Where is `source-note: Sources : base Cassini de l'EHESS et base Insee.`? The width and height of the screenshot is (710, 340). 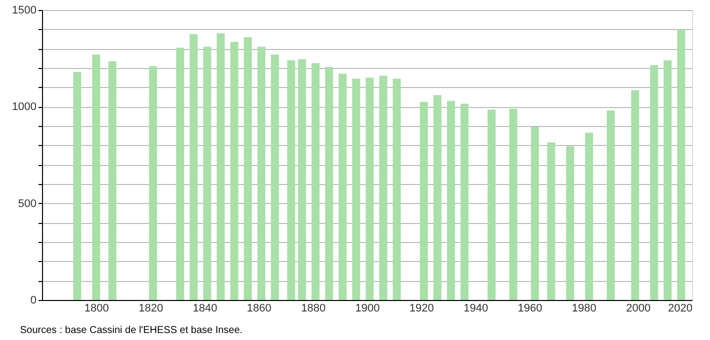
source-note: Sources : base Cassini de l'EHESS et base Insee. is located at coordinates (131, 330).